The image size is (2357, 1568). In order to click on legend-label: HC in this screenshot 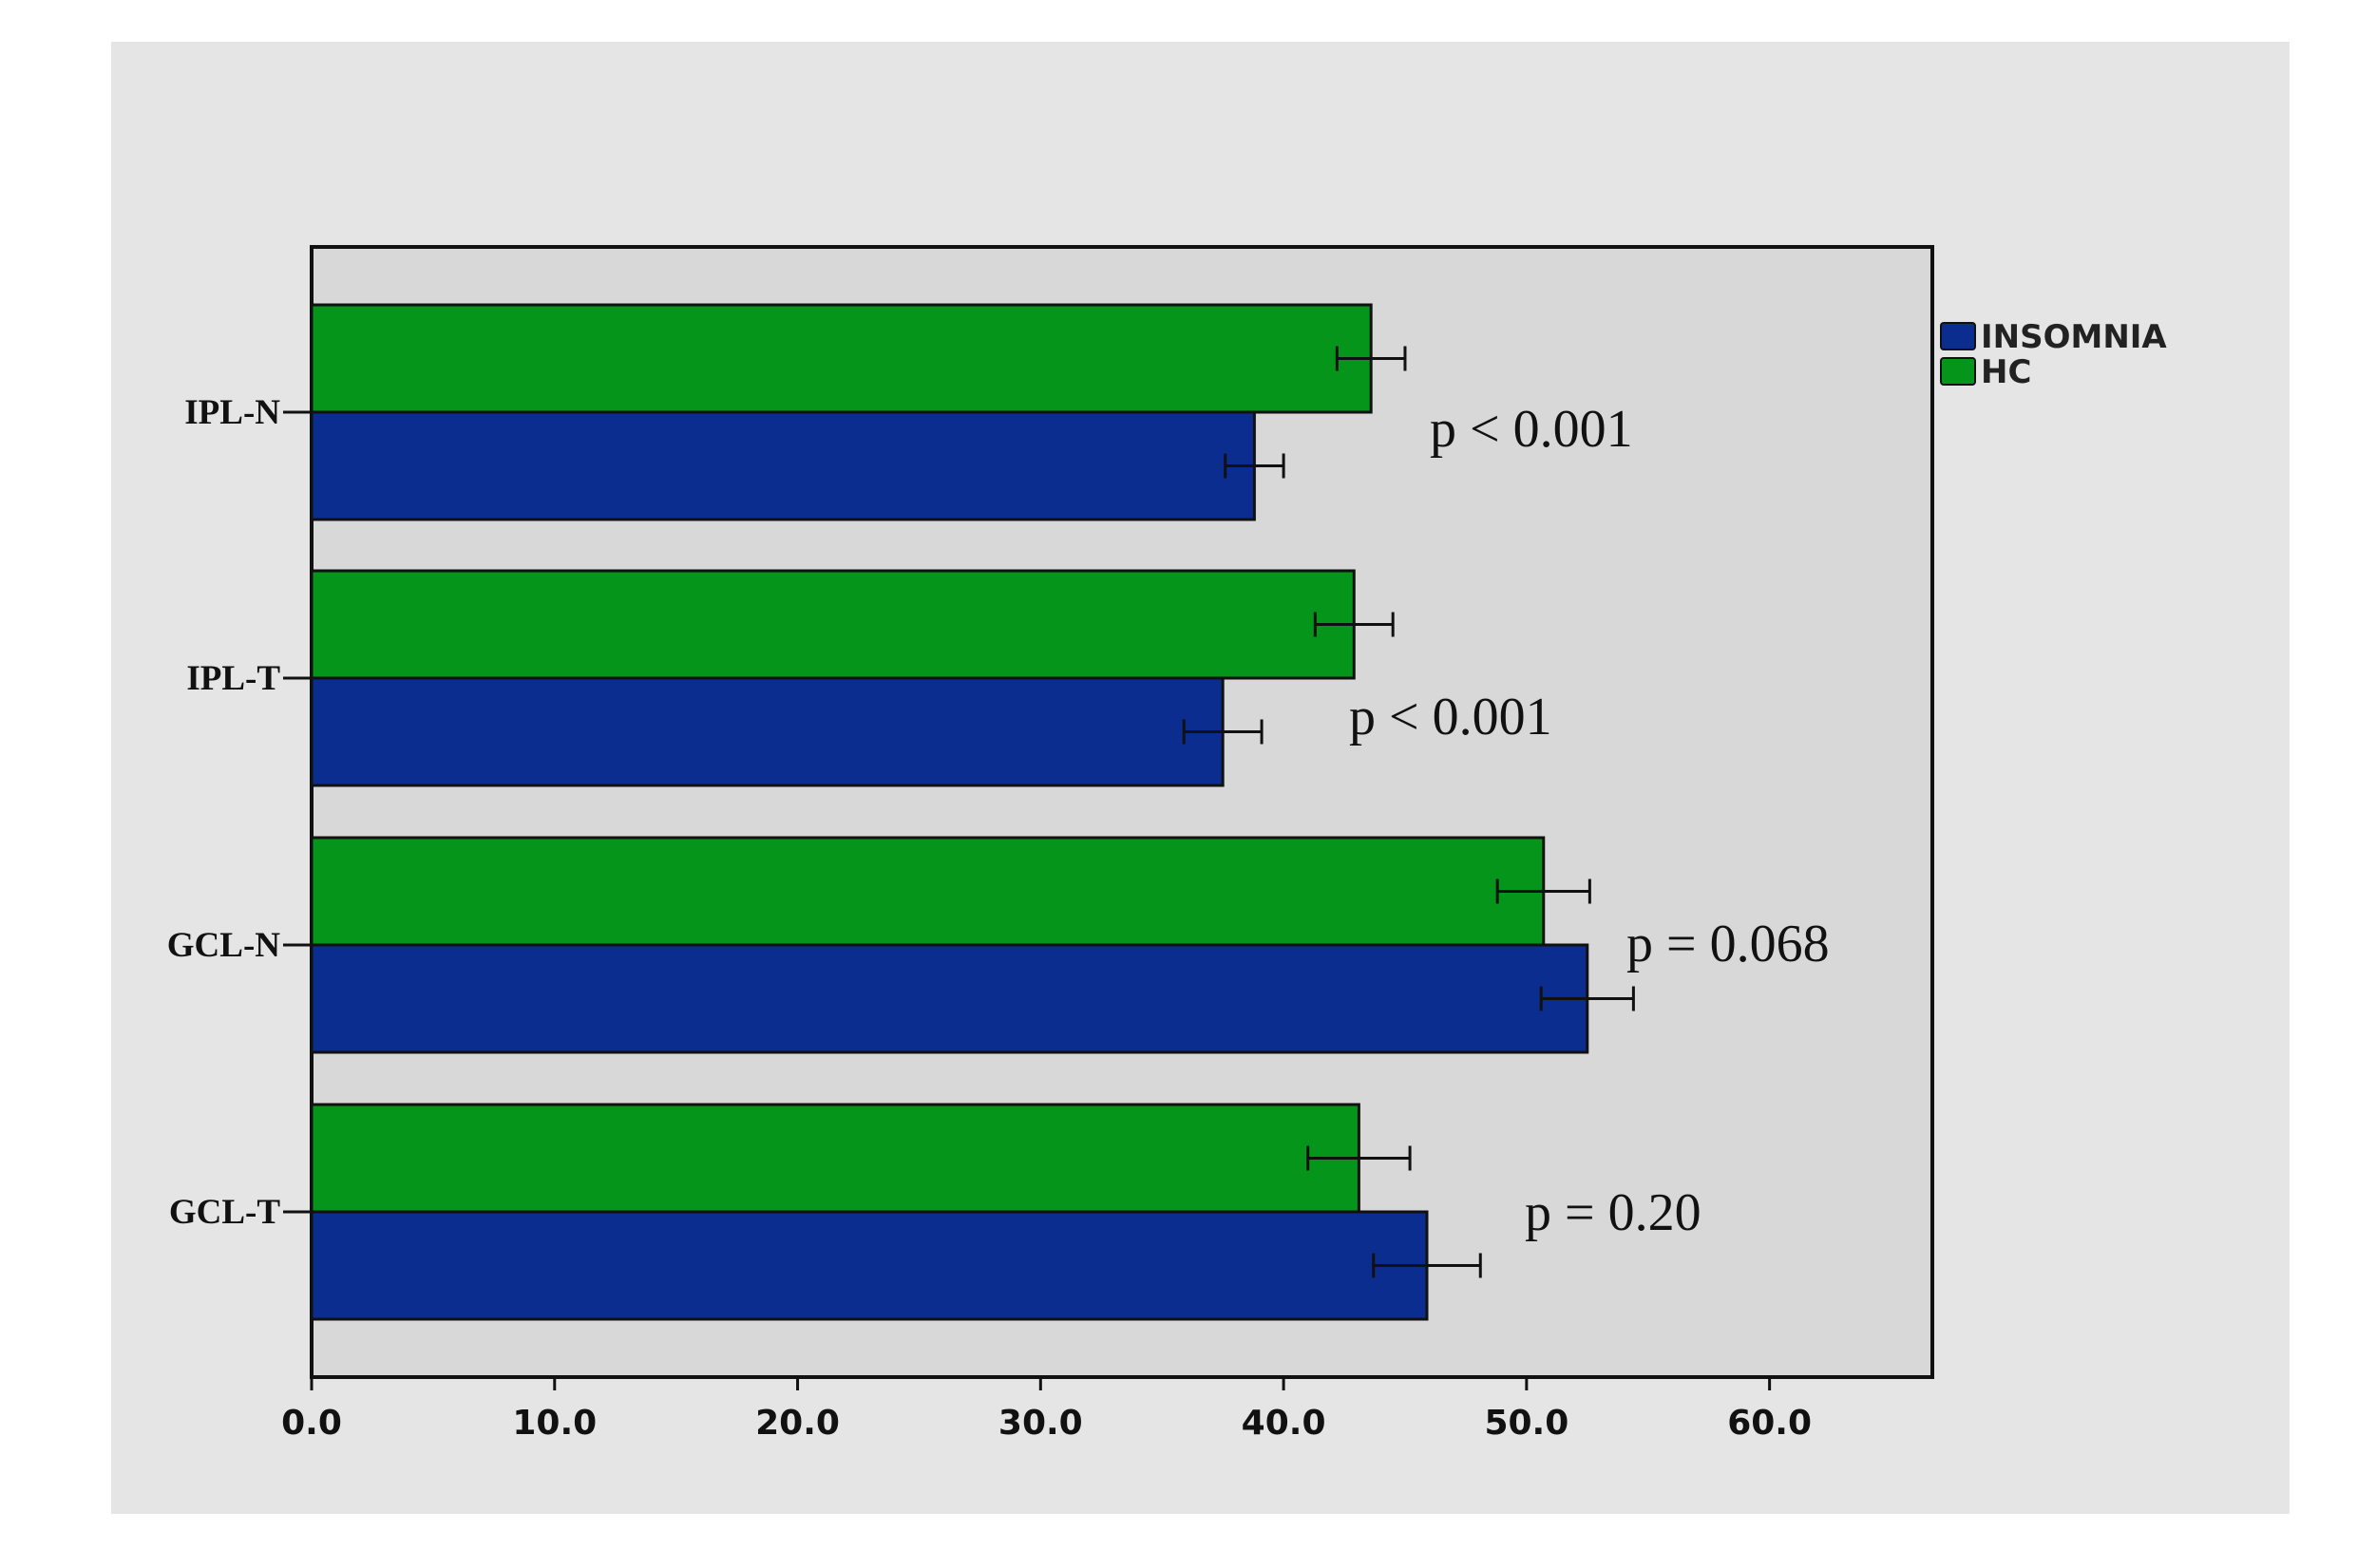, I will do `click(2006, 372)`.